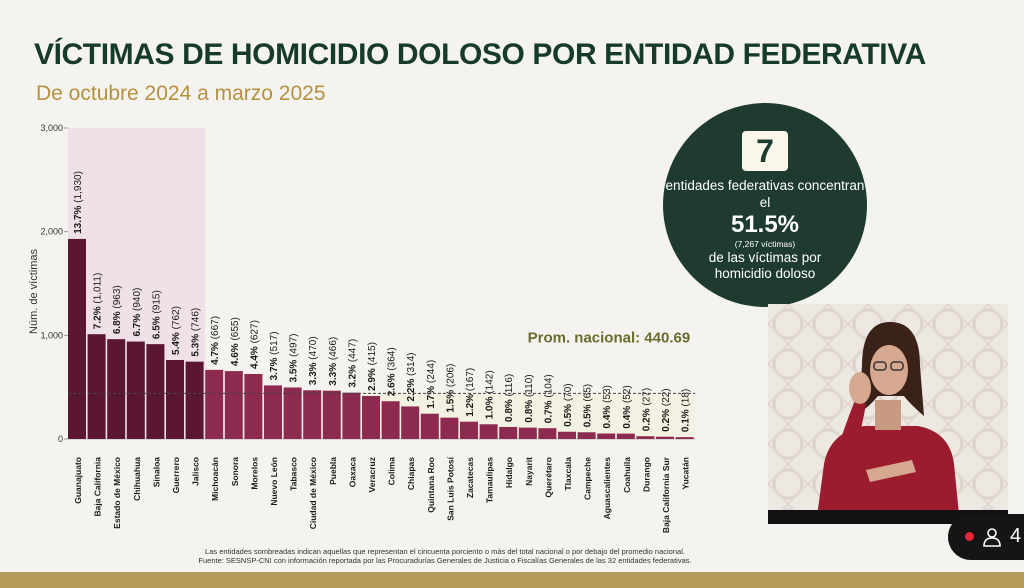 The width and height of the screenshot is (1024, 588). What do you see at coordinates (765, 194) in the screenshot?
I see `callout-text-top: entidades federativas concentran el` at bounding box center [765, 194].